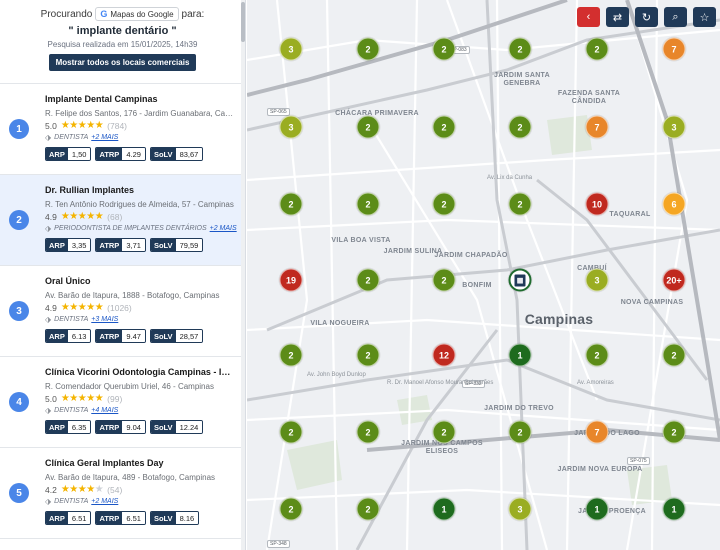 This screenshot has height=550, width=720. Describe the element at coordinates (48, 319) in the screenshot. I see `tag-icon: ⬗` at that location.